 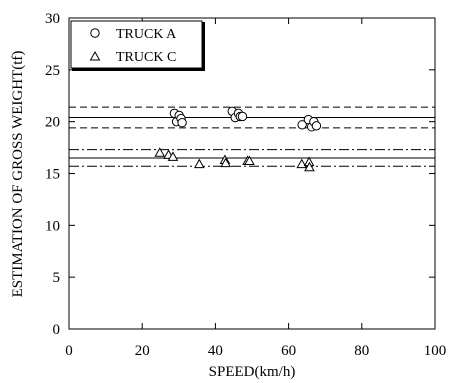 What do you see at coordinates (238, 139) in the screenshot?
I see `data-points` at bounding box center [238, 139].